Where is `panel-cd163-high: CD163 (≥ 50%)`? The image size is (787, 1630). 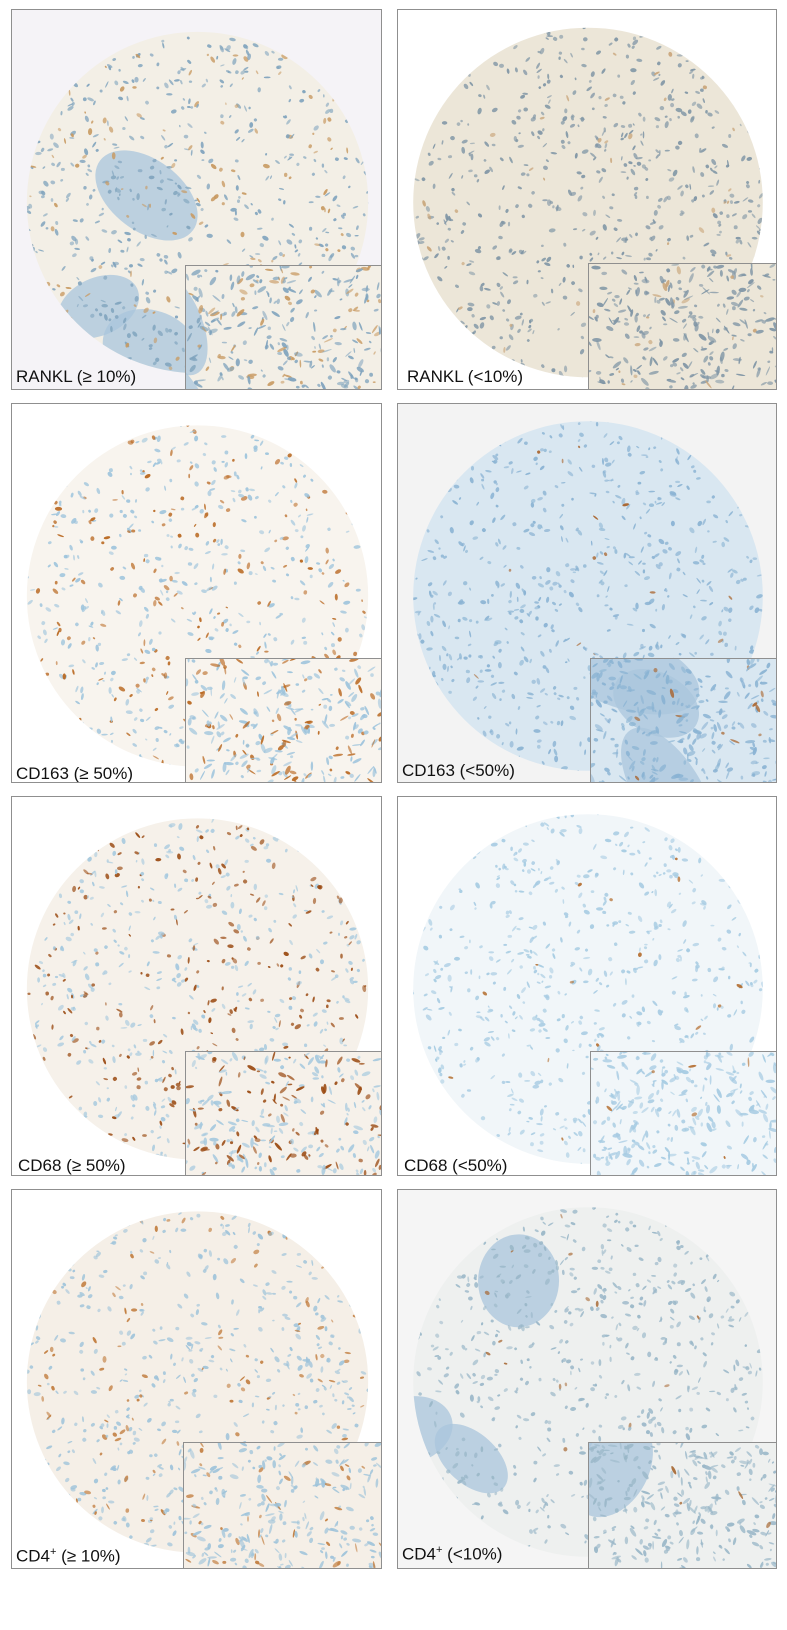
panel-cd163-high: CD163 (≥ 50%) is located at coordinates (196, 593).